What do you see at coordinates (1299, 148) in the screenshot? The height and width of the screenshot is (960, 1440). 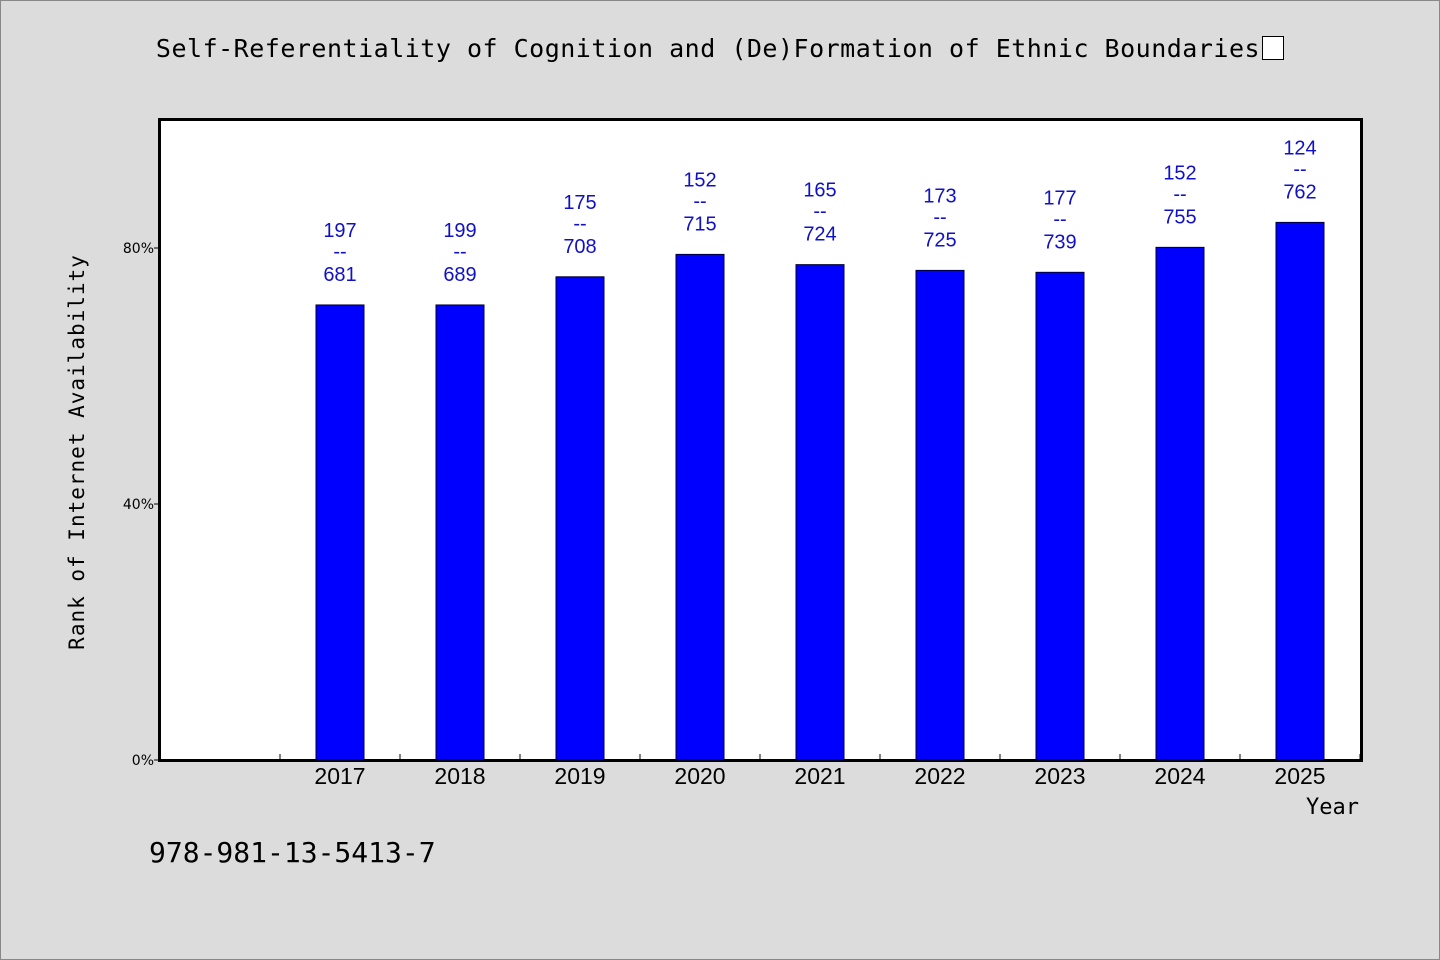 I see `data-label-top: 124` at bounding box center [1299, 148].